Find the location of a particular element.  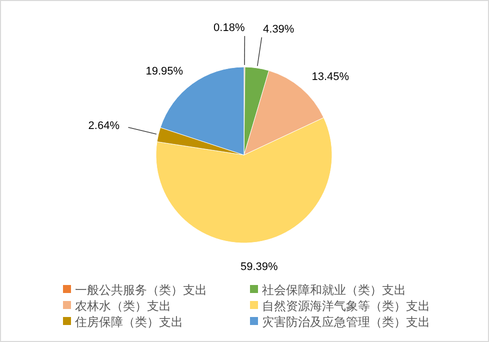

data-label: 2.64% is located at coordinates (104, 126).